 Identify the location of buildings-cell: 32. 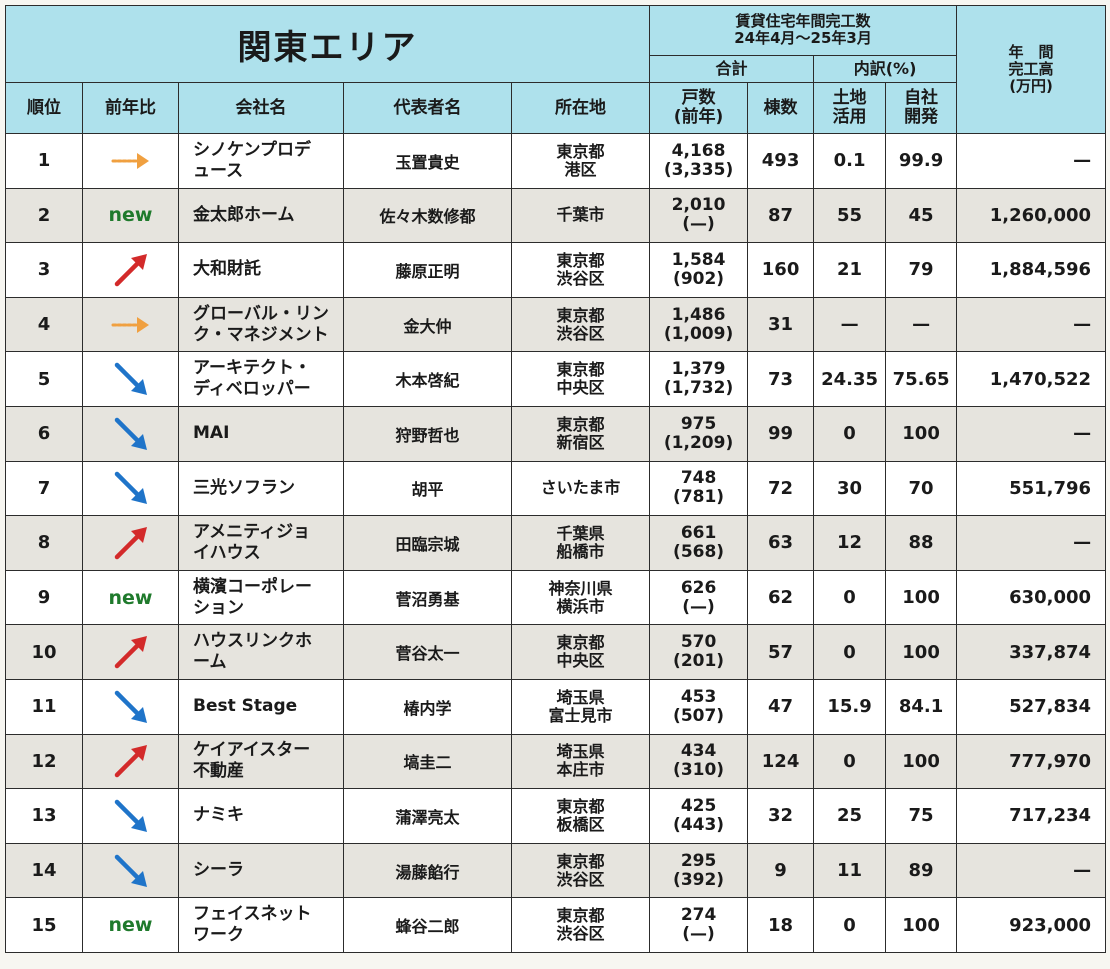
(781, 816).